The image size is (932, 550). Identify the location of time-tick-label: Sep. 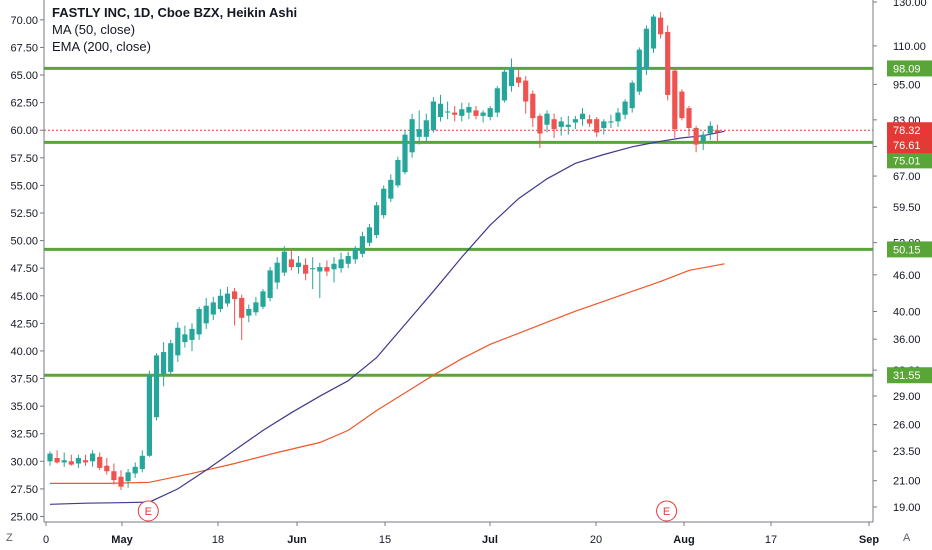
(869, 540).